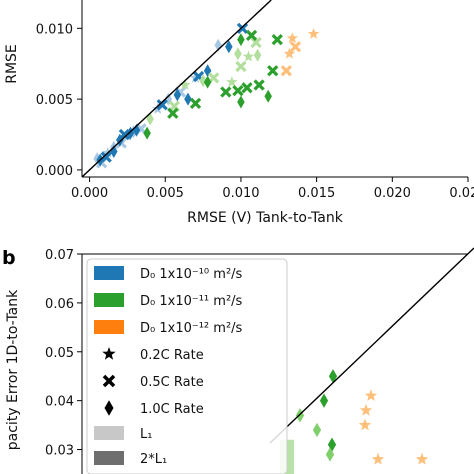 The width and height of the screenshot is (474, 474). I want to click on panel-b-markers, so click(354, 421).